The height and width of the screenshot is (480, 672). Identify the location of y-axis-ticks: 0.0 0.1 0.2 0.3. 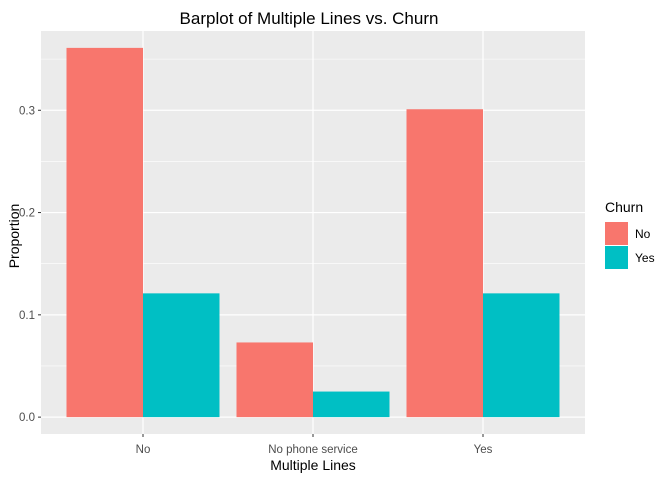
(30, 264).